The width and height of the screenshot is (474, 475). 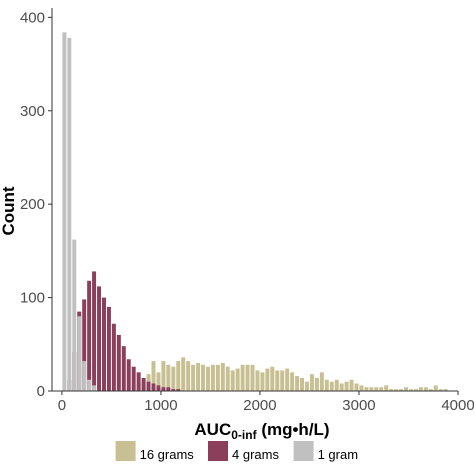 I want to click on y-axis-ticks: 0 100 200 300 400, so click(x=36, y=204).